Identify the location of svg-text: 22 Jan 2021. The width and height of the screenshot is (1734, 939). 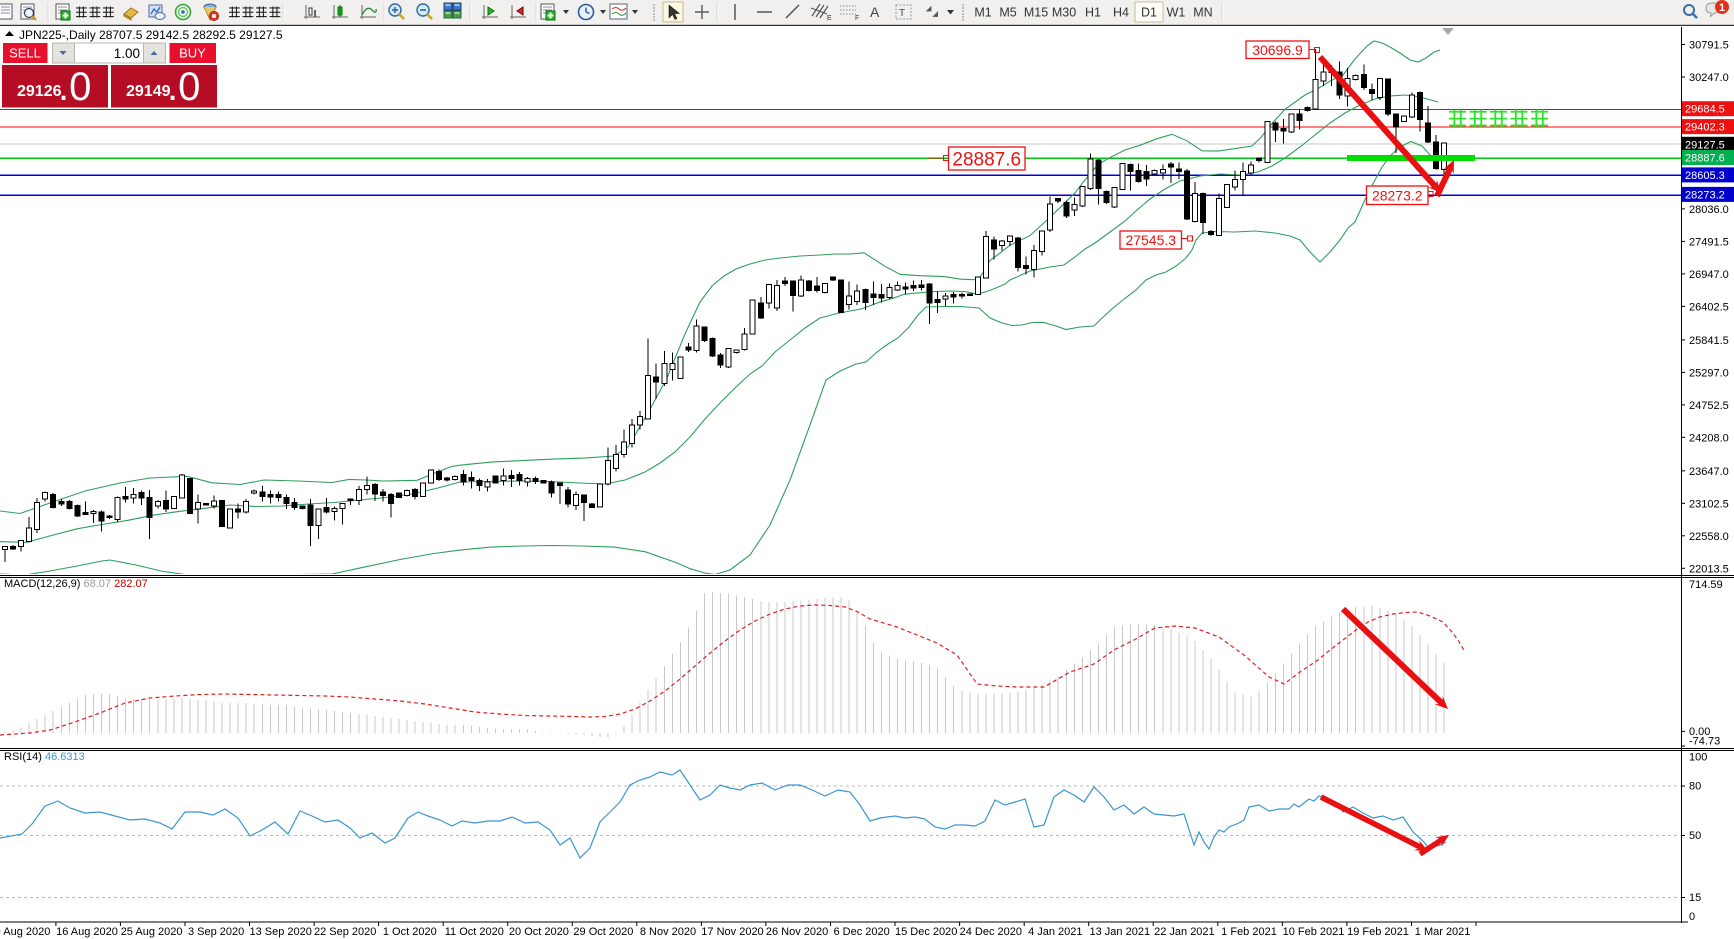
(1184, 932).